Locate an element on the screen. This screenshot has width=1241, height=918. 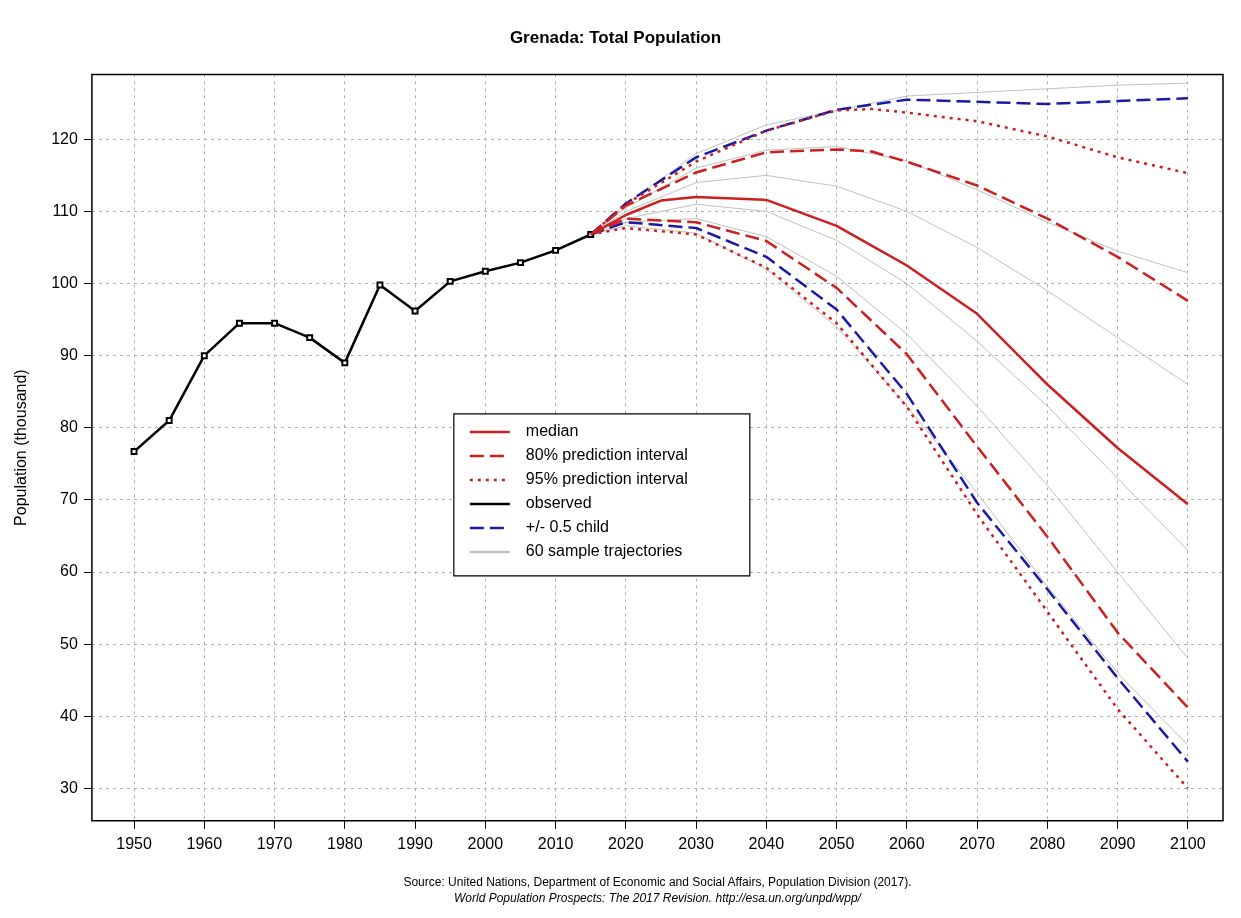
y-tick-label: 110 is located at coordinates (65, 210).